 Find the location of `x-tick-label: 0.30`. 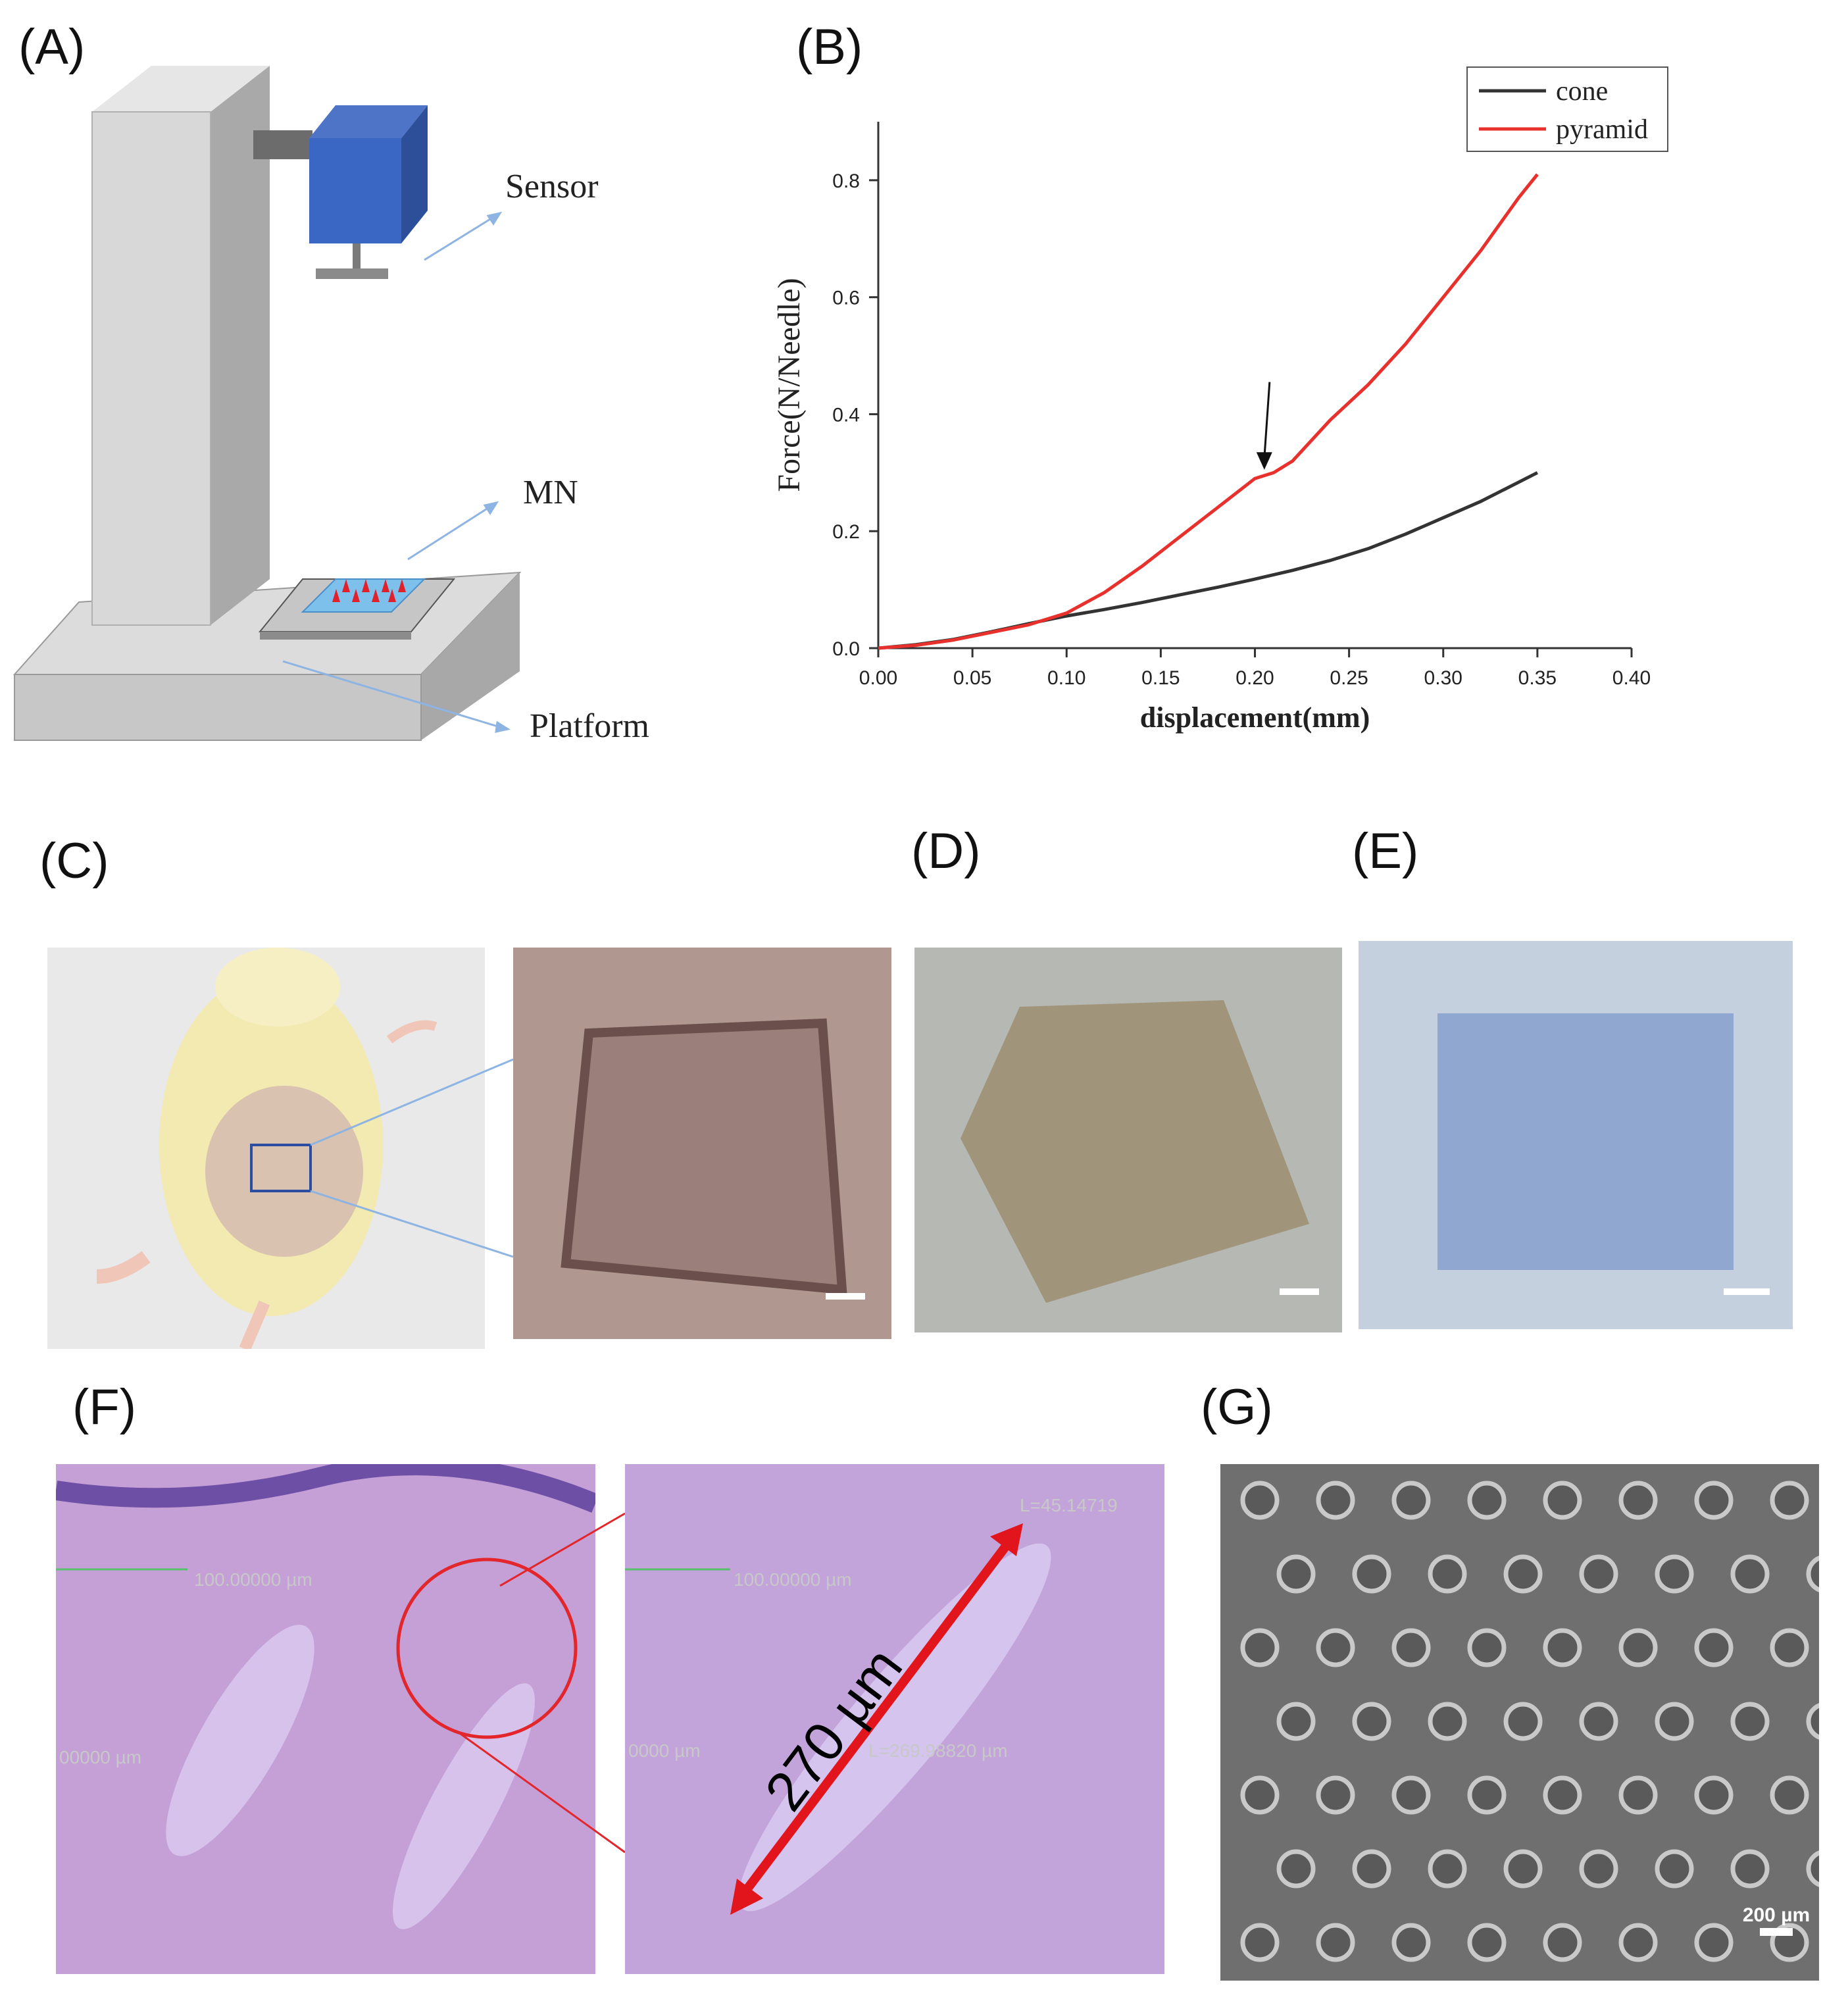

x-tick-label: 0.30 is located at coordinates (1443, 678).